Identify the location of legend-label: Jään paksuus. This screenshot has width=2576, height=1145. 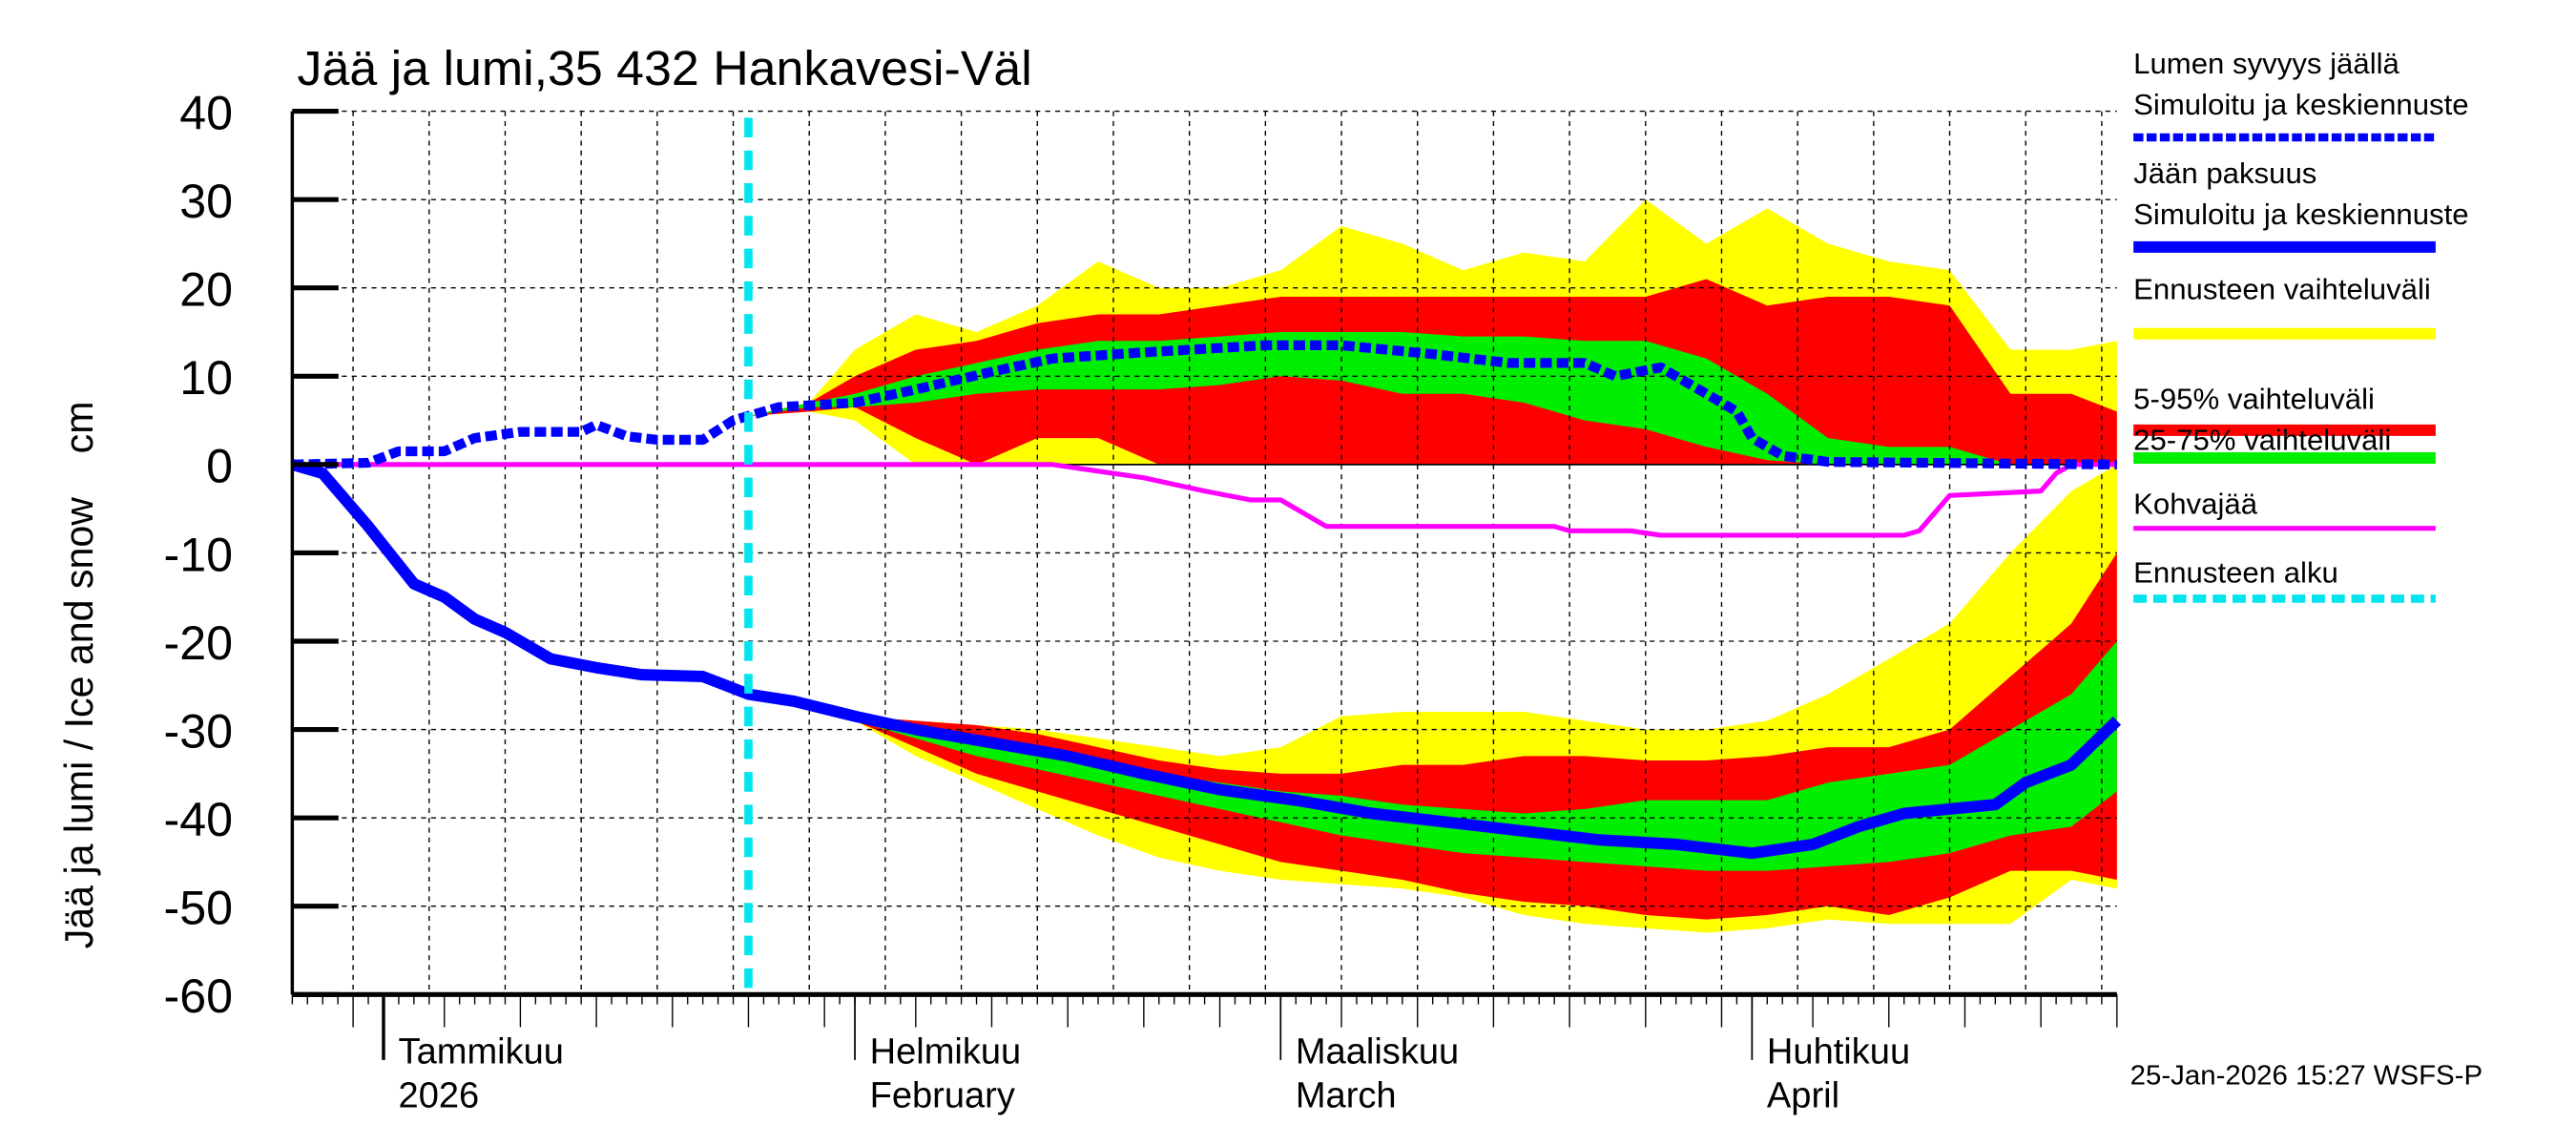
(2224, 173).